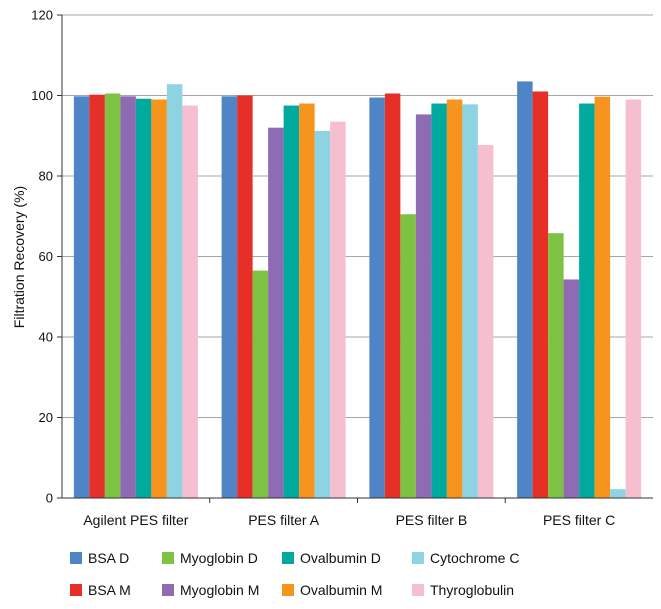  I want to click on legend-label: Ovalbumin D, so click(340, 558).